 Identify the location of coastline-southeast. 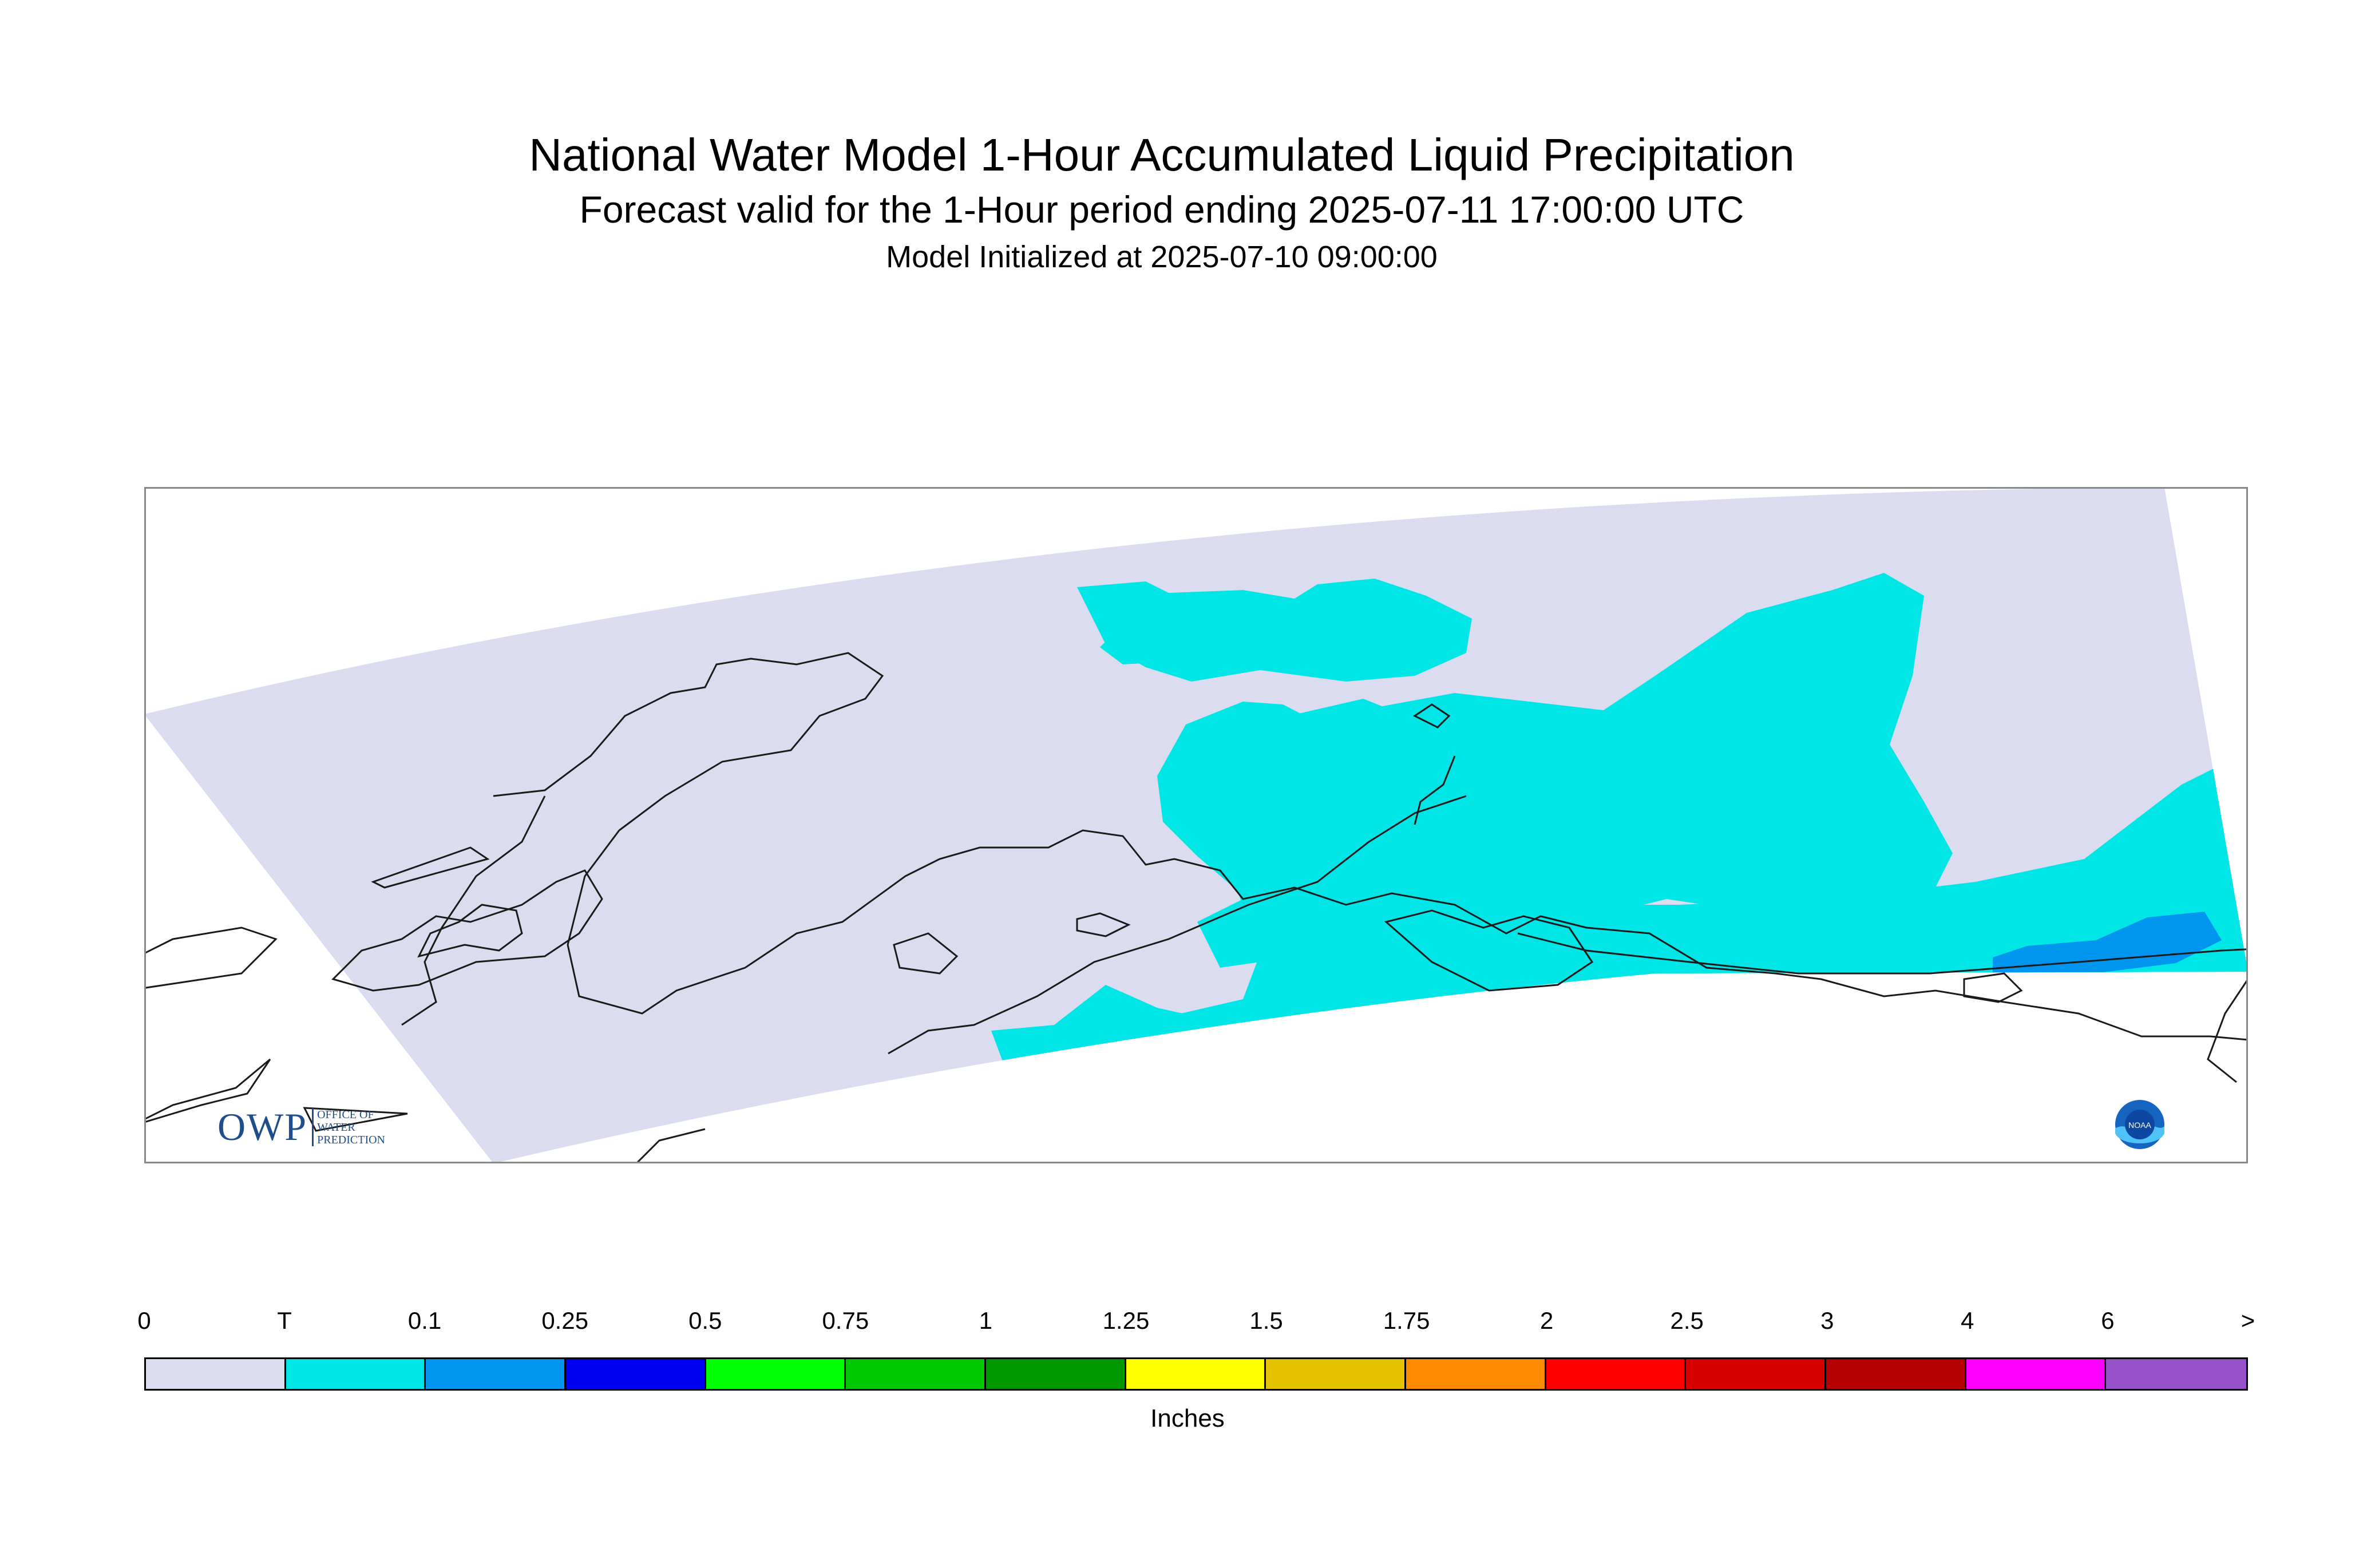
(1883, 953).